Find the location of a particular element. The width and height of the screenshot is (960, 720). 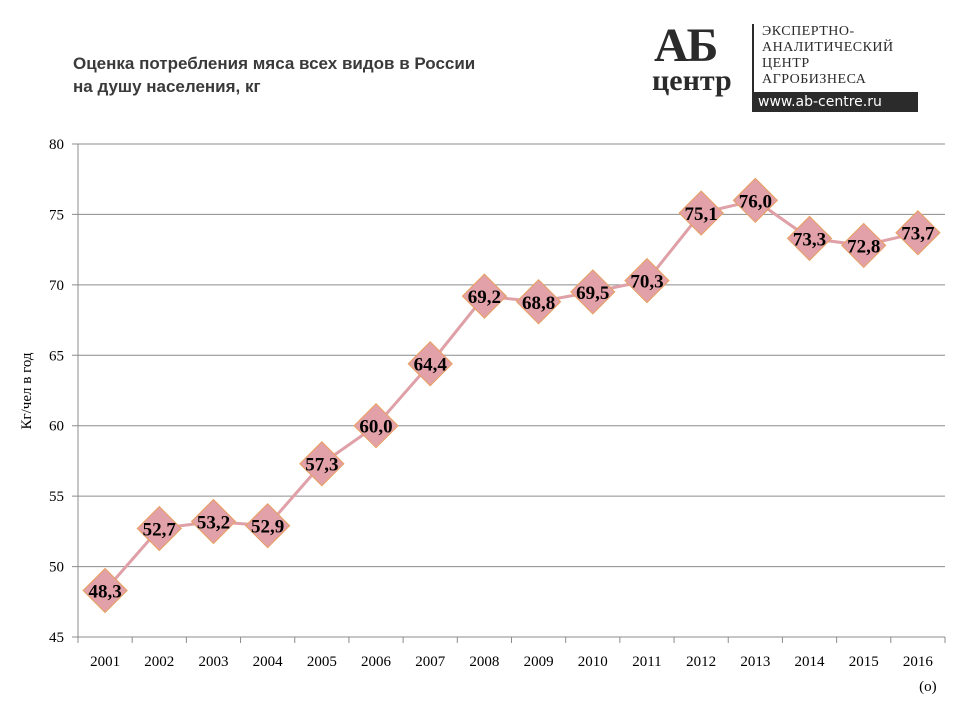

x-tick-label: 2001 is located at coordinates (105, 662).